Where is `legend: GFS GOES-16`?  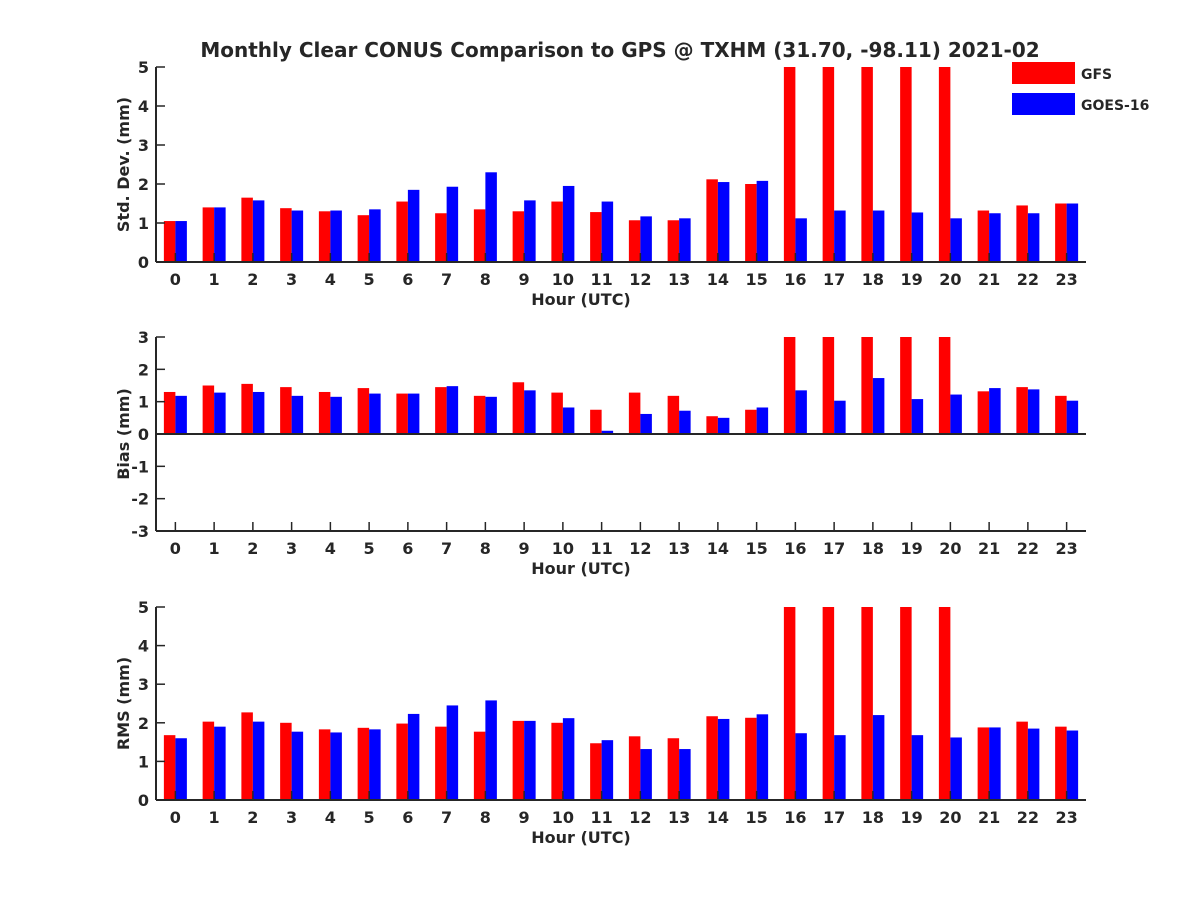 legend: GFS GOES-16 is located at coordinates (1080, 88).